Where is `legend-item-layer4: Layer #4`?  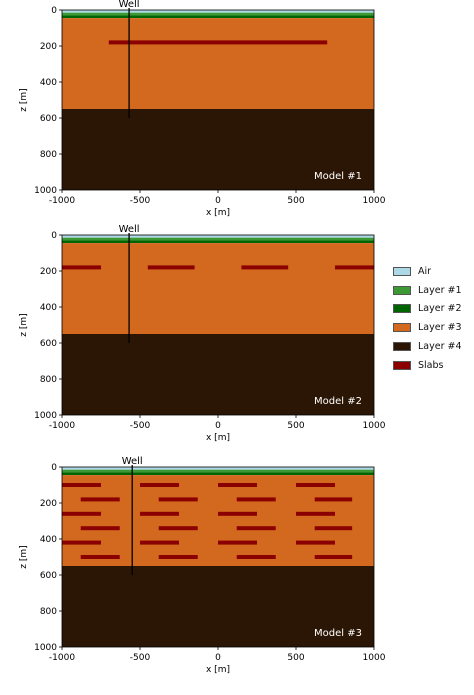
legend-item-layer4: Layer #4 is located at coordinates (431, 346).